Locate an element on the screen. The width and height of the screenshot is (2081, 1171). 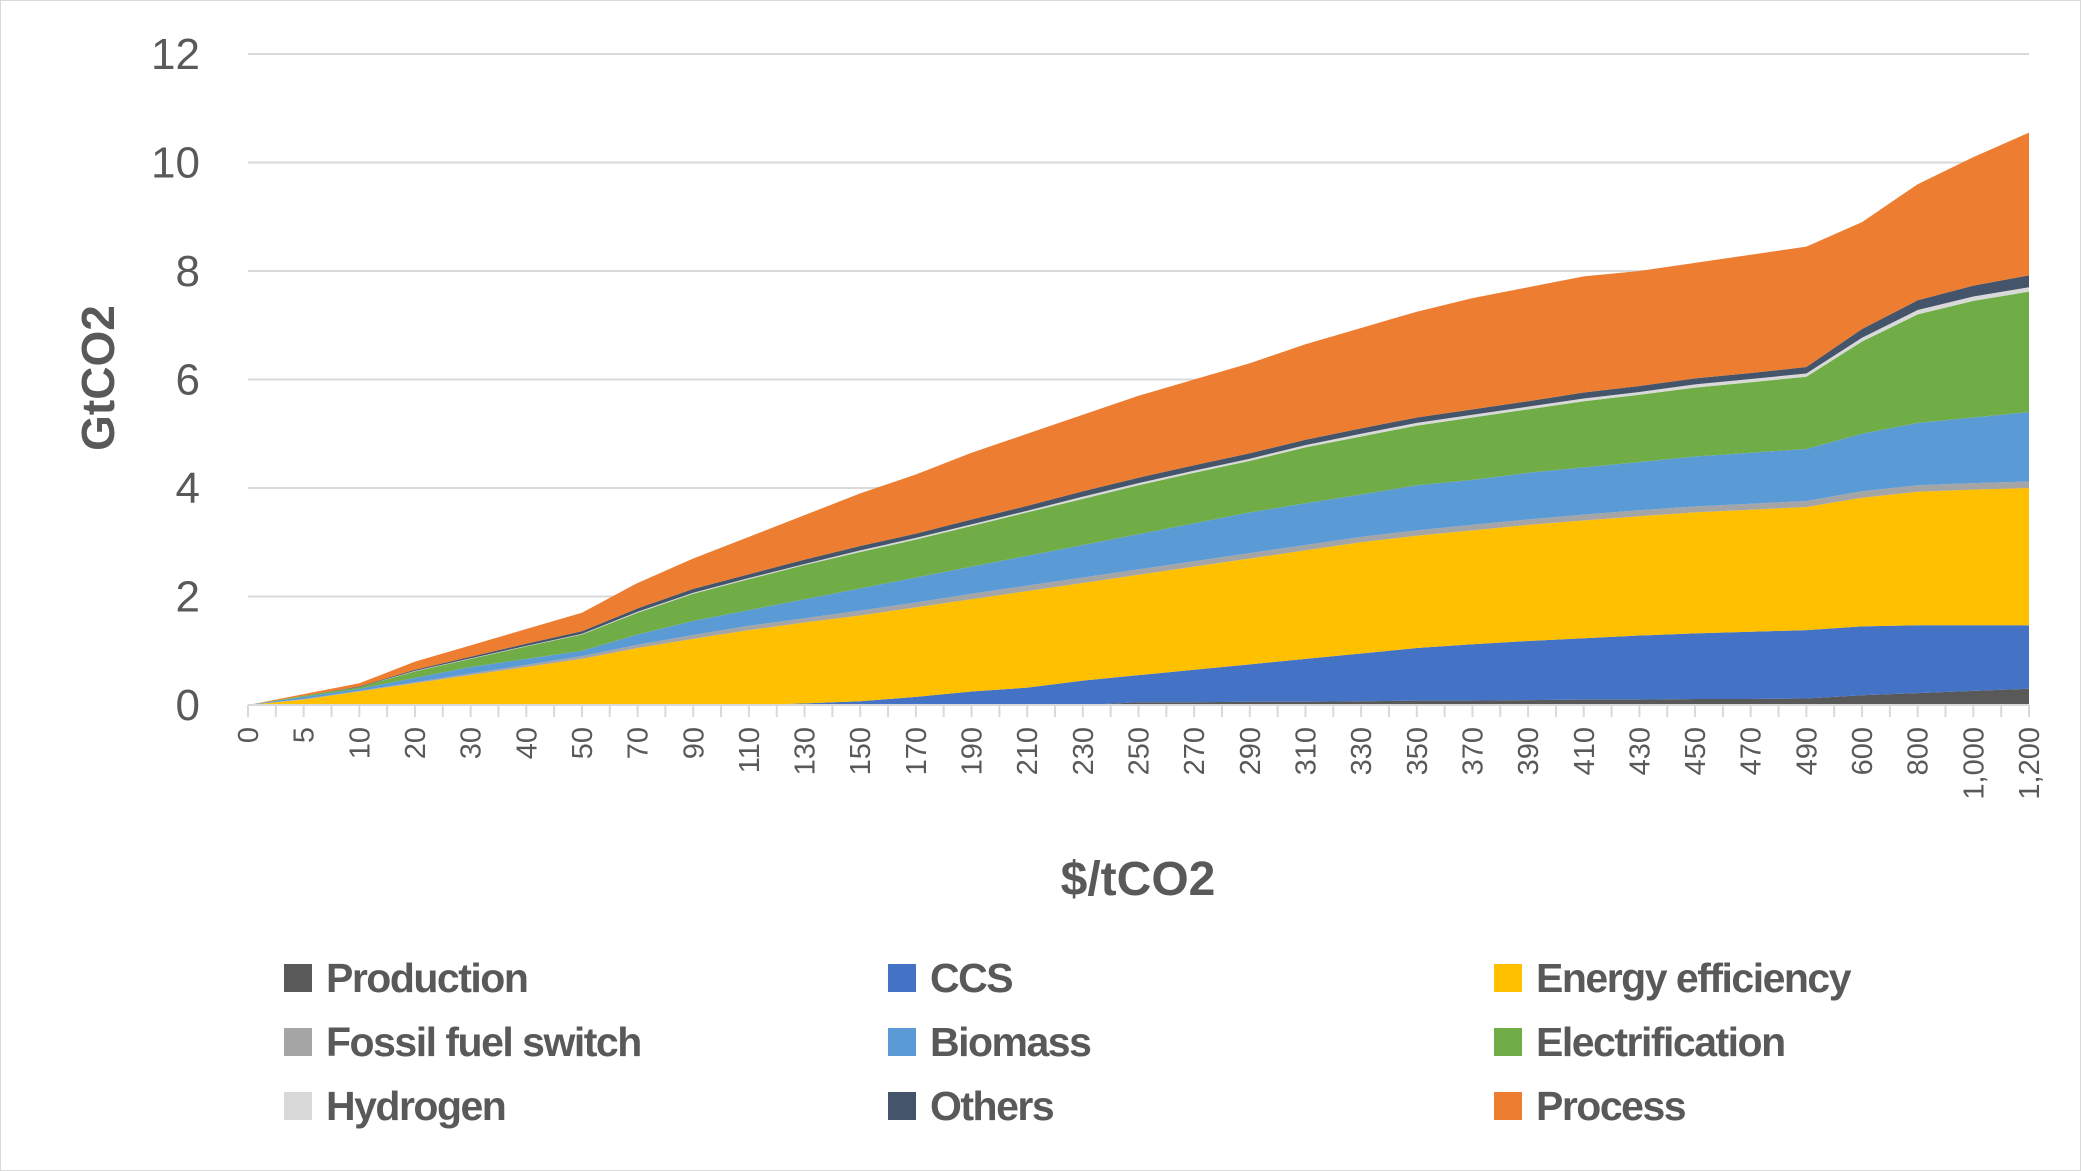
legend-item-electrification: Electrification is located at coordinates (1744, 1041).